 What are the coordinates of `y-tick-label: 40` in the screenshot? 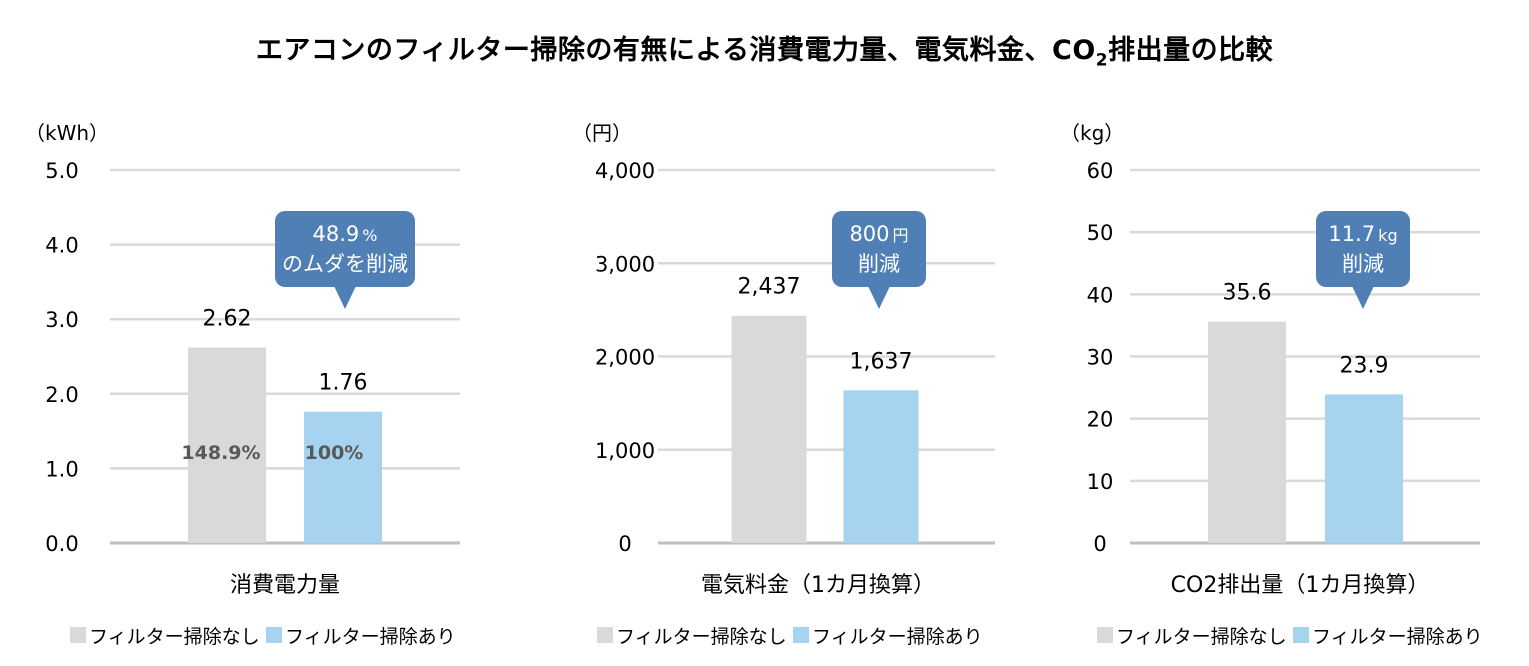 It's located at (1100, 295).